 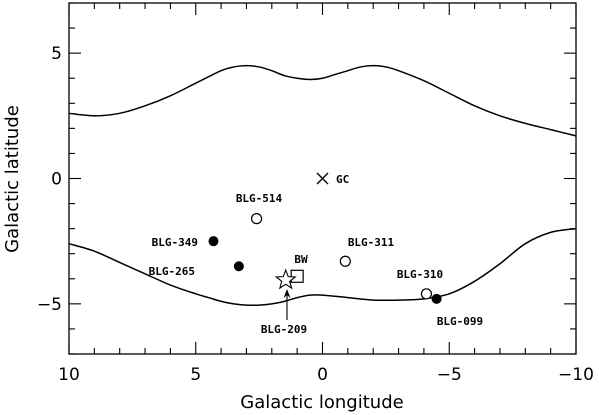 I want to click on annotation-blg-349: BLG-349, so click(x=175, y=242).